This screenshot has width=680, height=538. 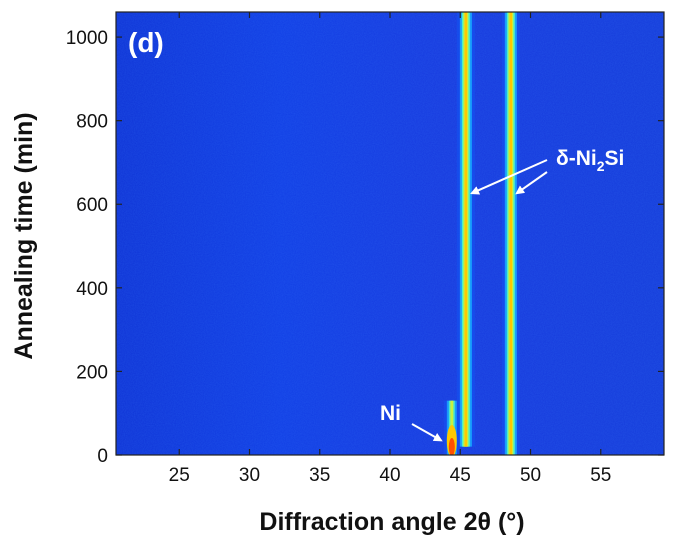 What do you see at coordinates (102, 456) in the screenshot?
I see `y-tick-label-0: 0` at bounding box center [102, 456].